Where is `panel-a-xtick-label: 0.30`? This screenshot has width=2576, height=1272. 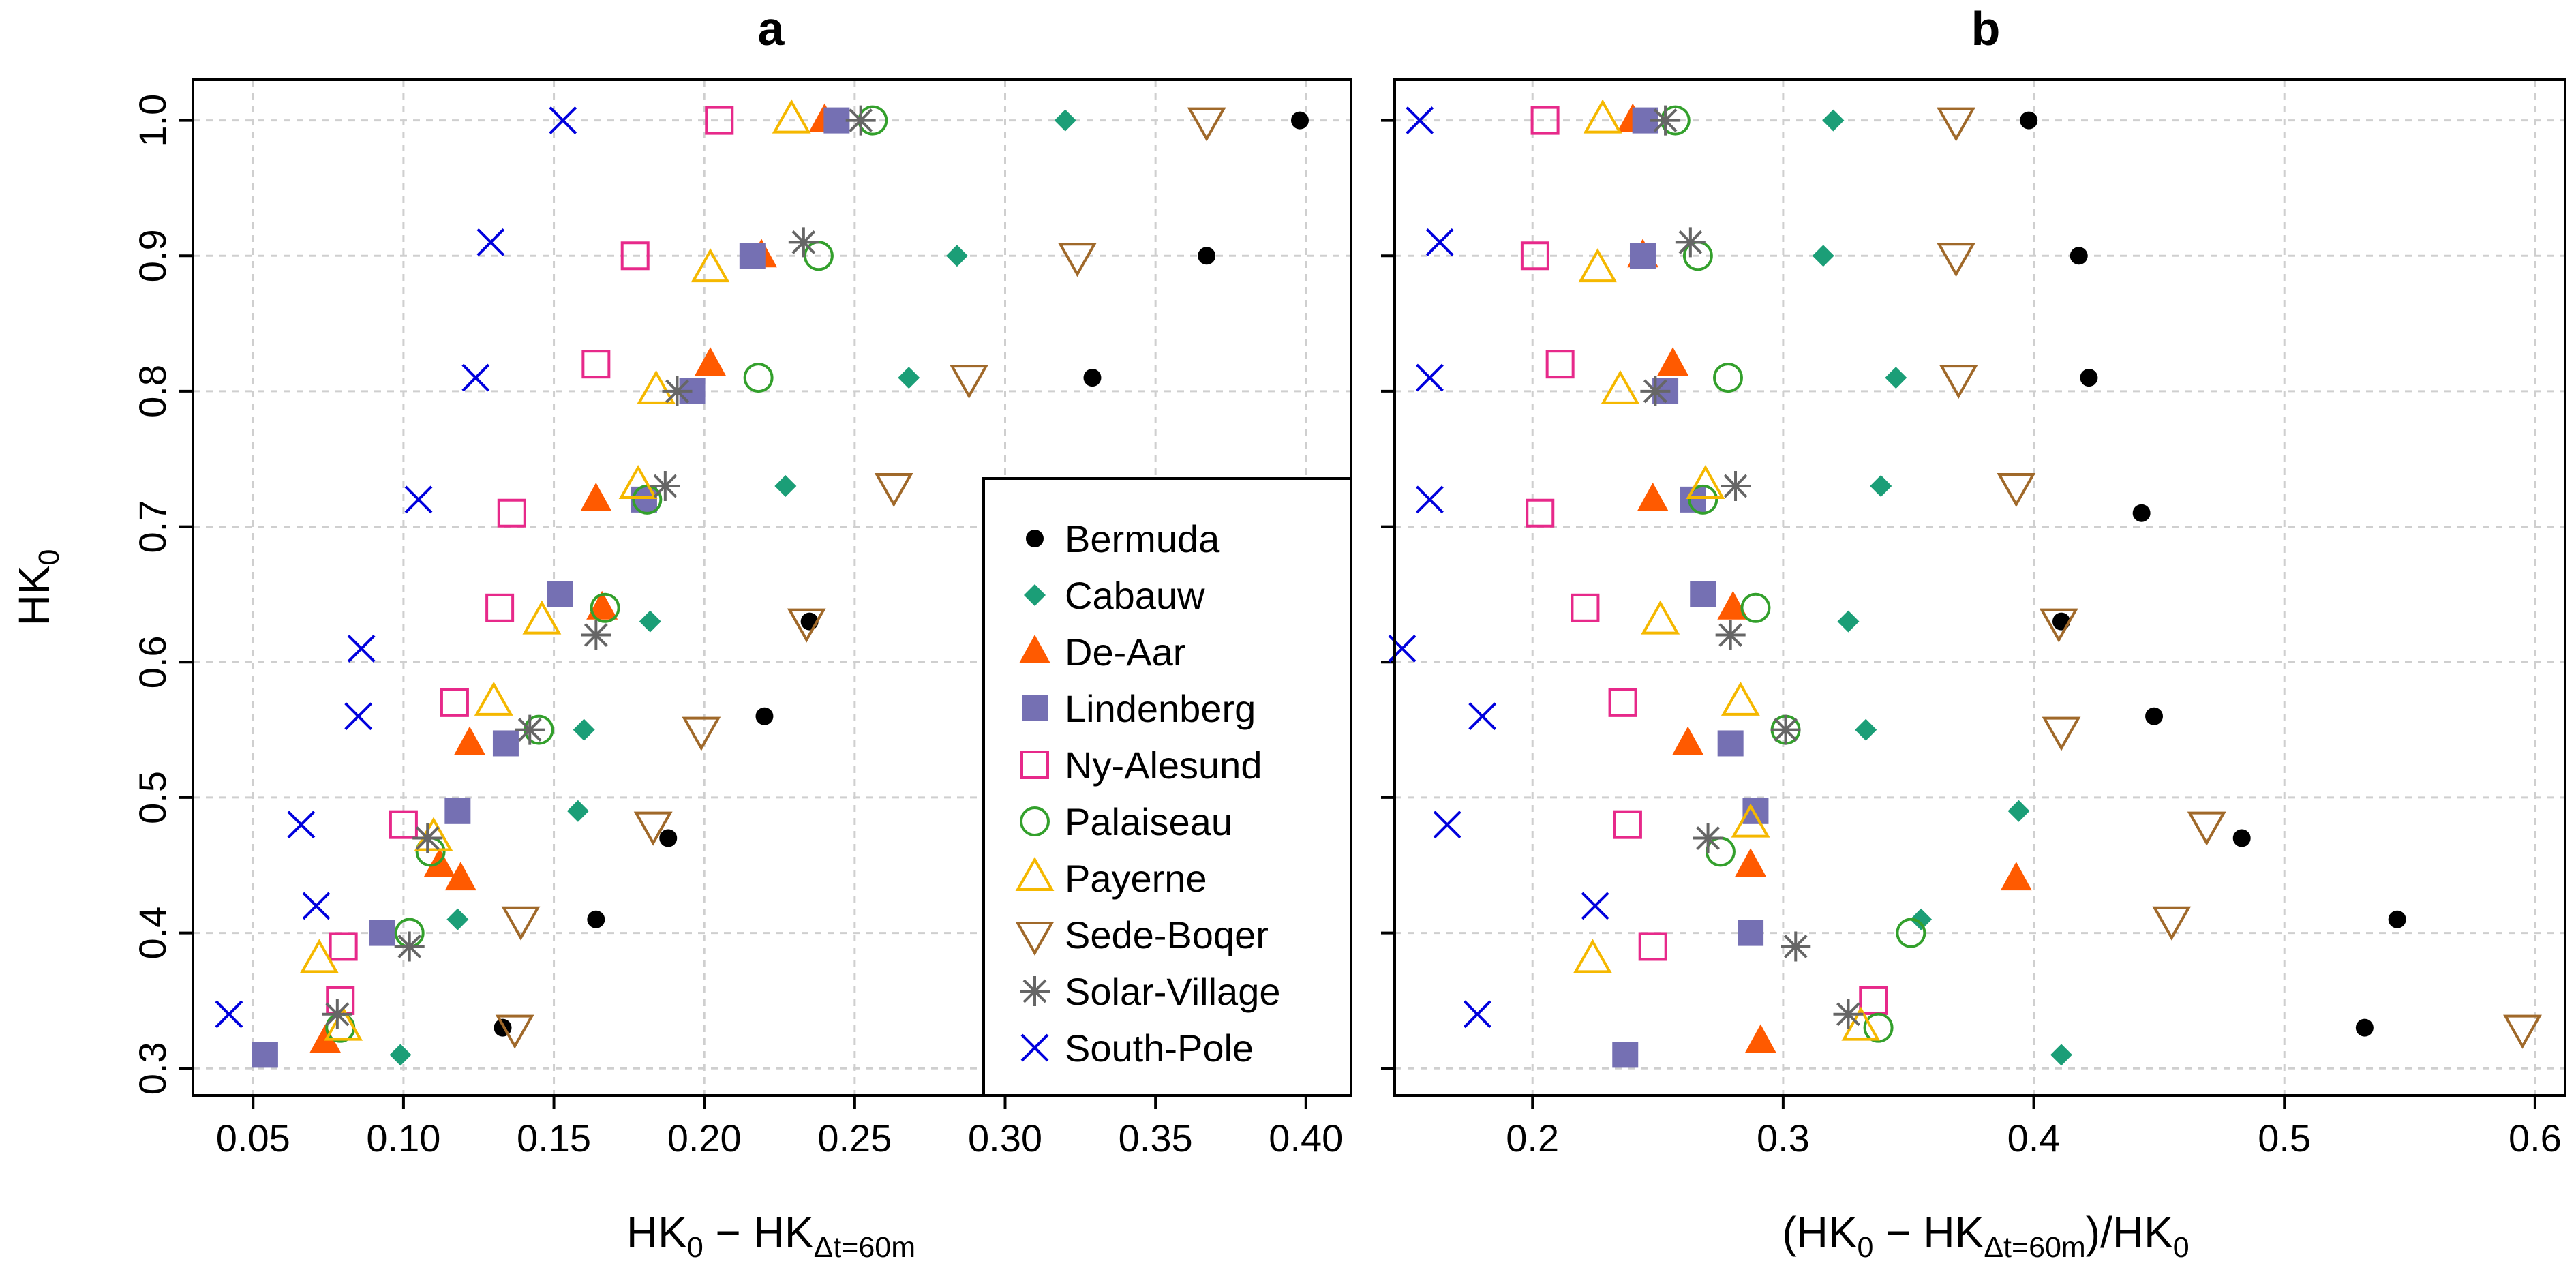 panel-a-xtick-label: 0.30 is located at coordinates (1005, 1138).